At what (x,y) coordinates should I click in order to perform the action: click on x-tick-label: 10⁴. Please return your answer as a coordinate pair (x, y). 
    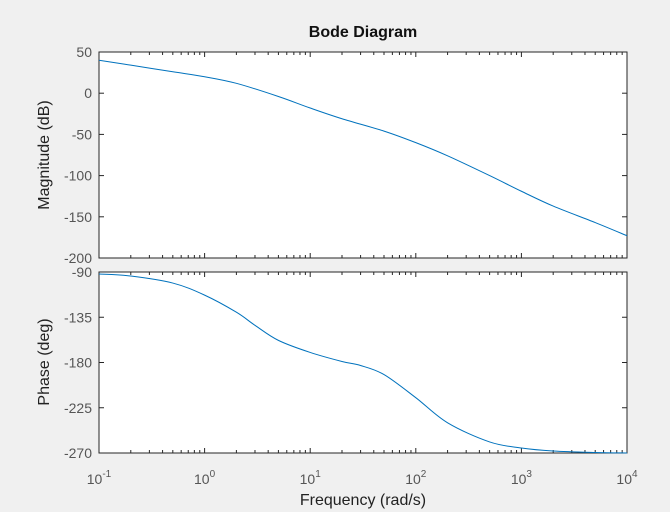
    Looking at the image, I should click on (627, 478).